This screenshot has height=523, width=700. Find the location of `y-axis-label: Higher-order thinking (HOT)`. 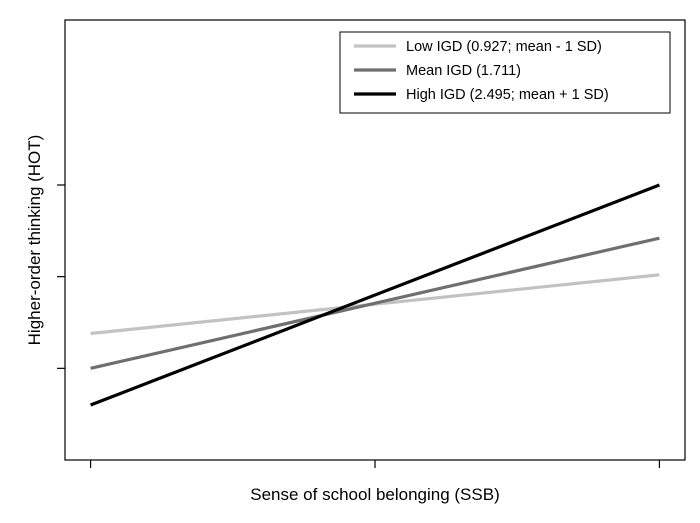

y-axis-label: Higher-order thinking (HOT) is located at coordinates (34, 240).